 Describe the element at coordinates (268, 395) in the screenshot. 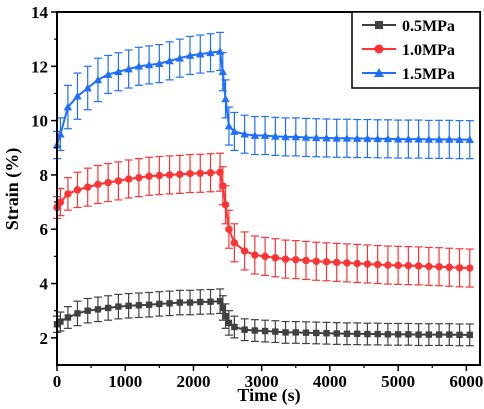

I see `x-axis-title: Time (s)` at that location.